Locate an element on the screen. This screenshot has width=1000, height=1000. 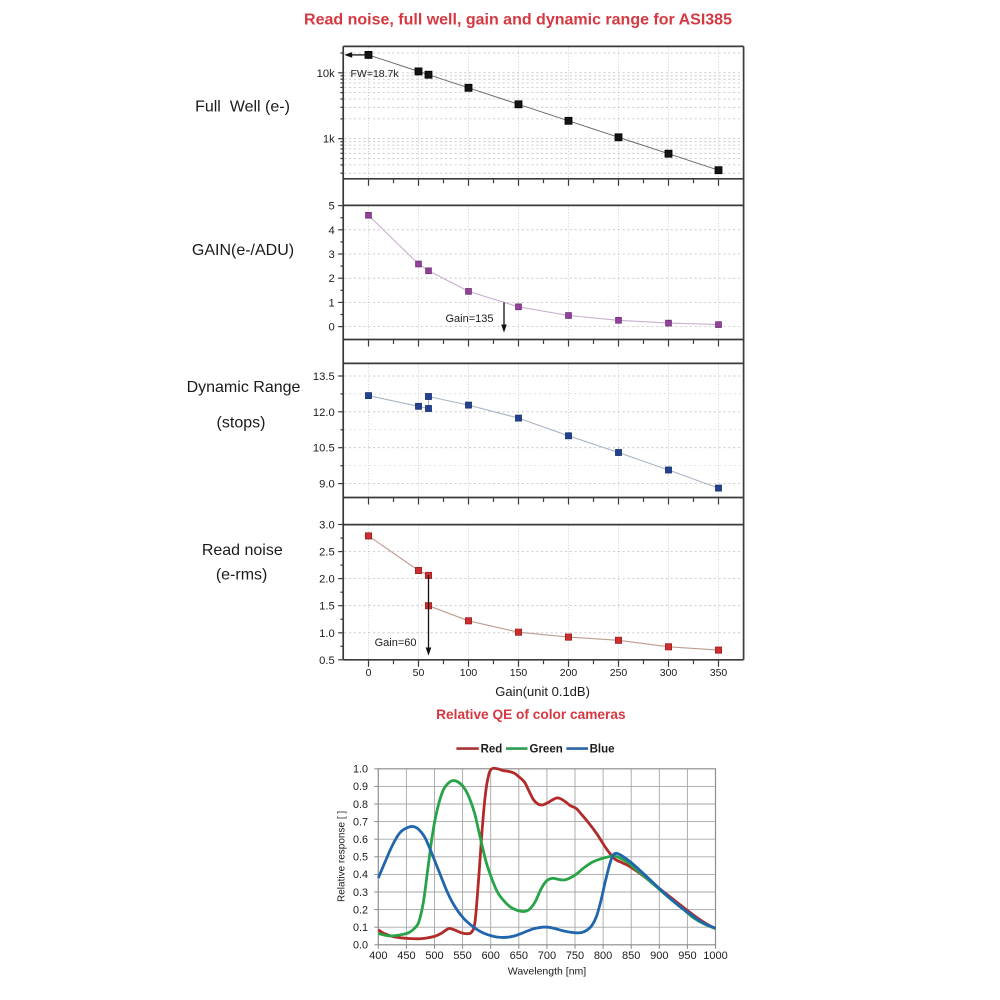
svg-text: Dynamic Range is located at coordinates (244, 387).